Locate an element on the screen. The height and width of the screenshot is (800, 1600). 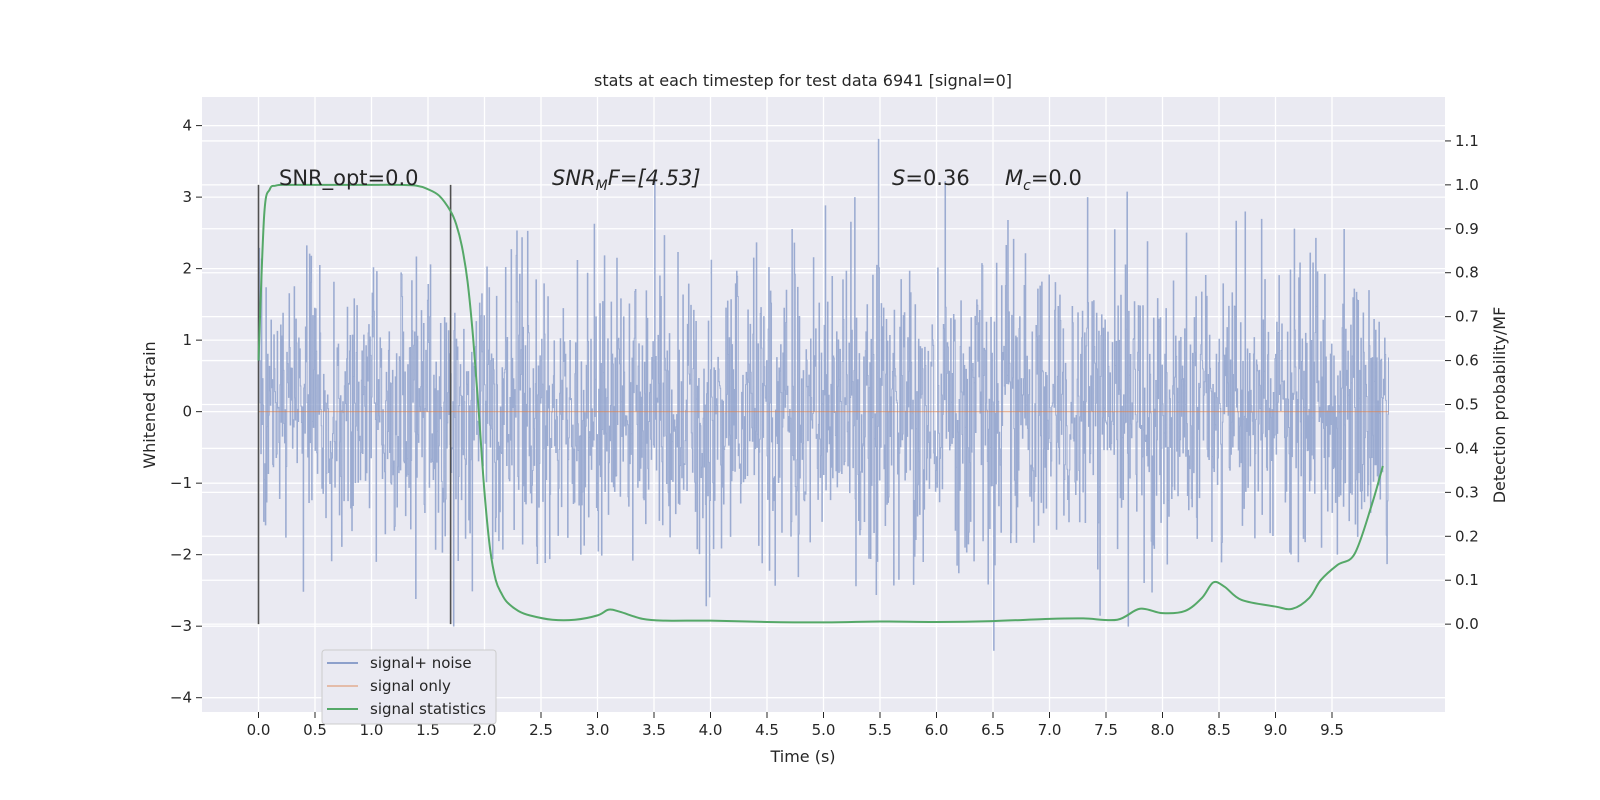
x-tick-label: 2.0 is located at coordinates (485, 730).